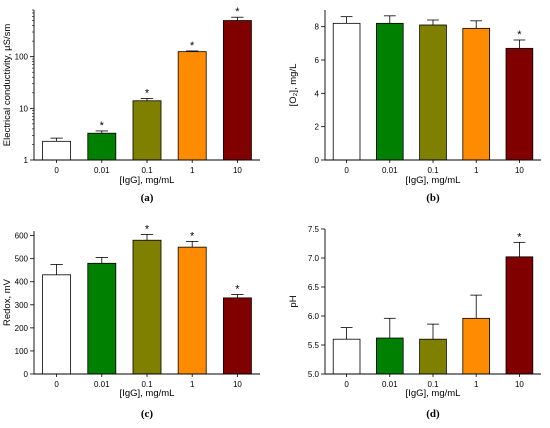 Image resolution: width=550 pixels, height=428 pixels. I want to click on panel-label: (d), so click(433, 414).